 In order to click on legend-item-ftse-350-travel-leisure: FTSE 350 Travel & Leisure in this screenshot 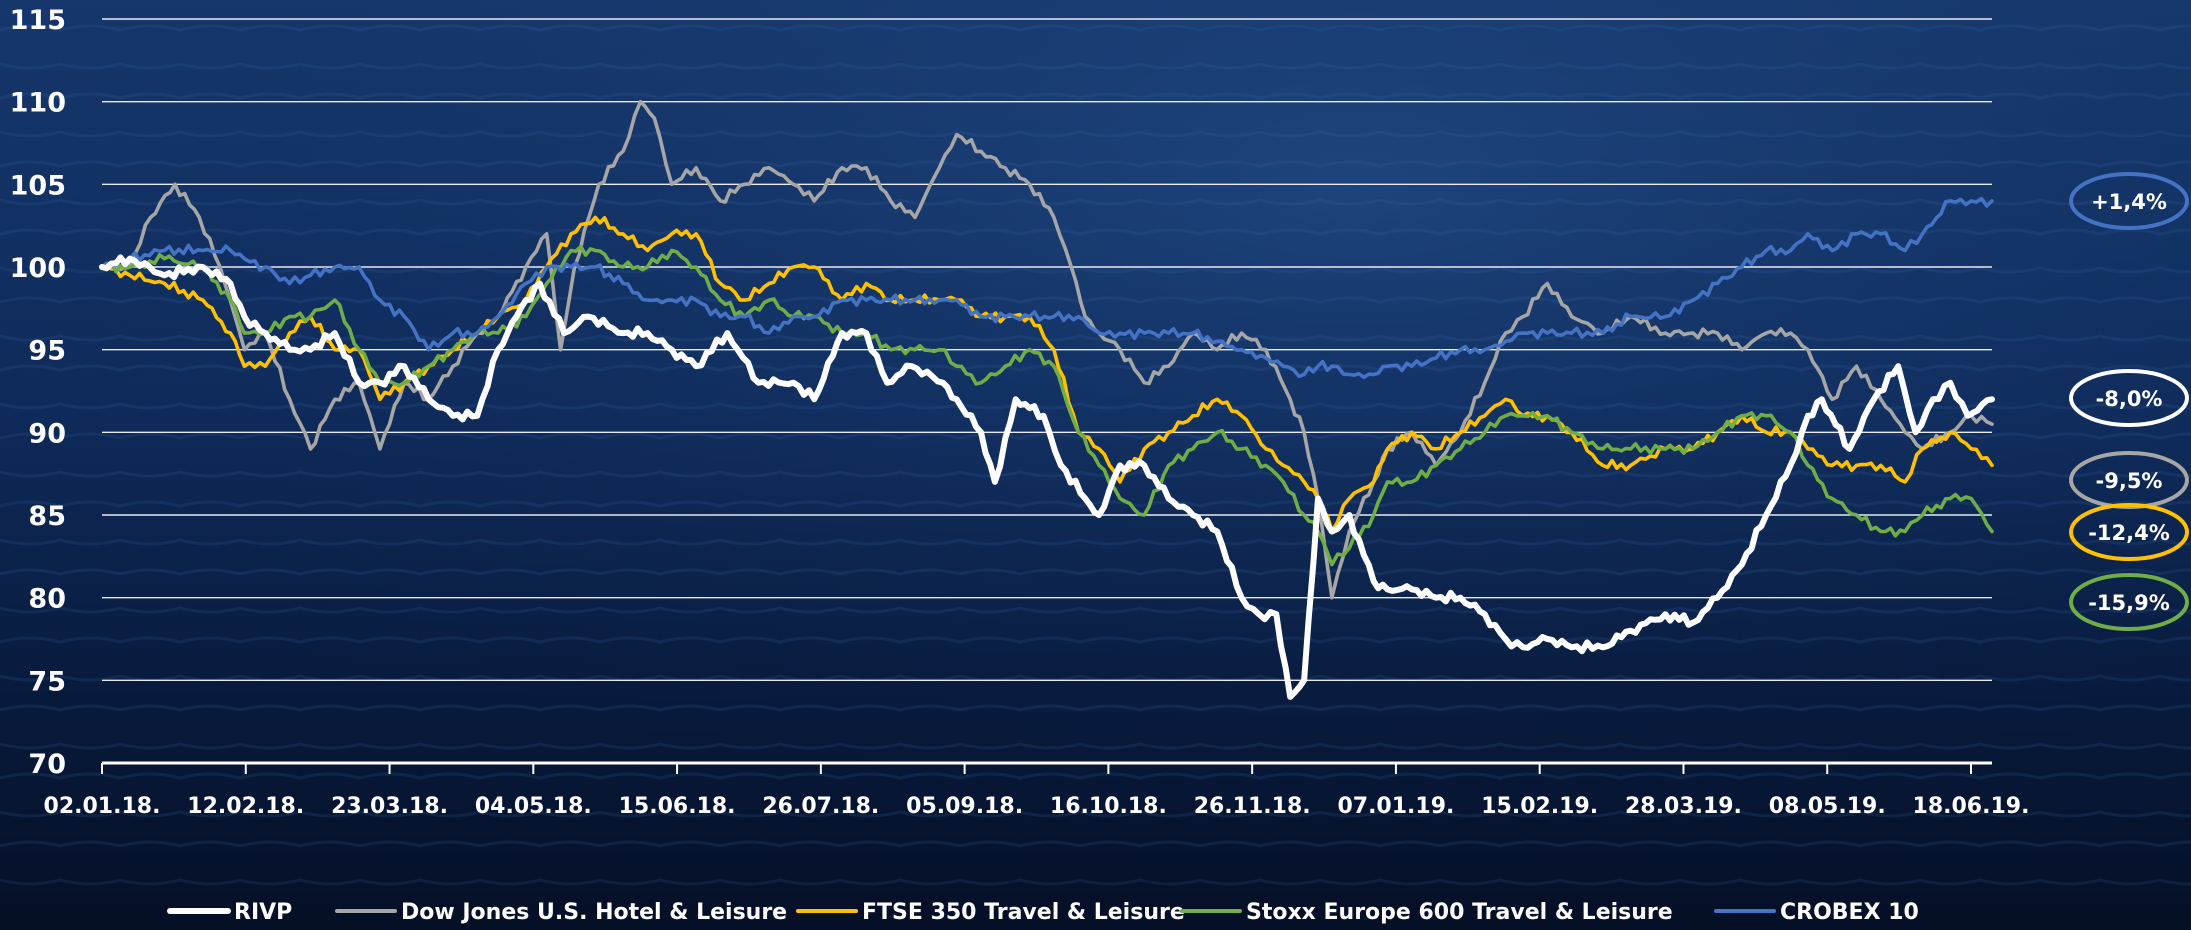, I will do `click(990, 912)`.